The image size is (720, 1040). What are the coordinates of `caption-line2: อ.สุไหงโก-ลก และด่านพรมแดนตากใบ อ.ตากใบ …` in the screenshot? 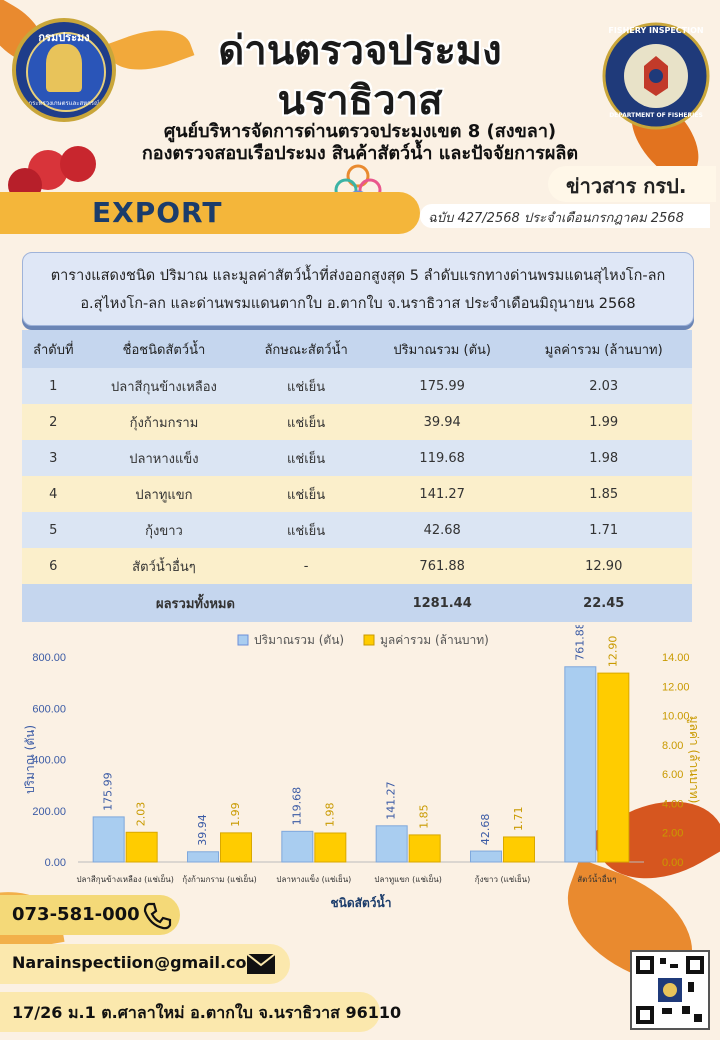 It's located at (358, 304).